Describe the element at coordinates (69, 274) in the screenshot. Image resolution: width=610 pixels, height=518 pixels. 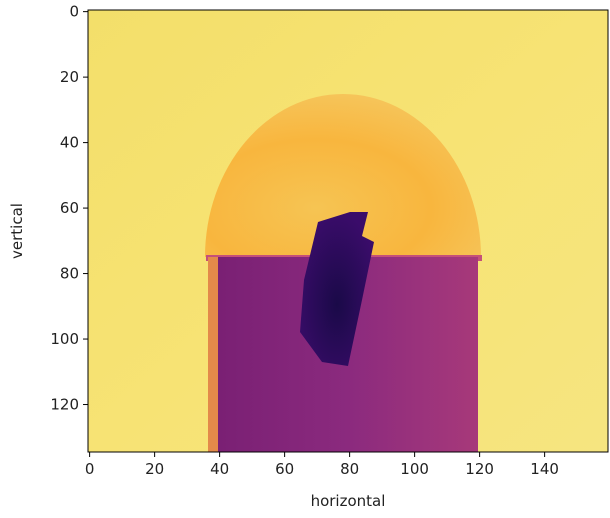
I see `y-tick-label: 80` at that location.